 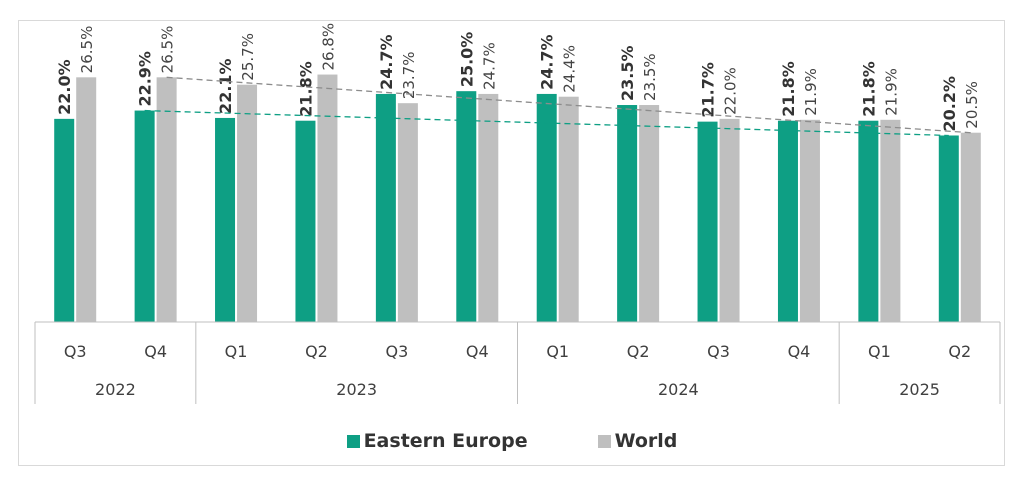 I want to click on legend-label-eastern-europe: Eastern Europe, so click(x=445, y=441).